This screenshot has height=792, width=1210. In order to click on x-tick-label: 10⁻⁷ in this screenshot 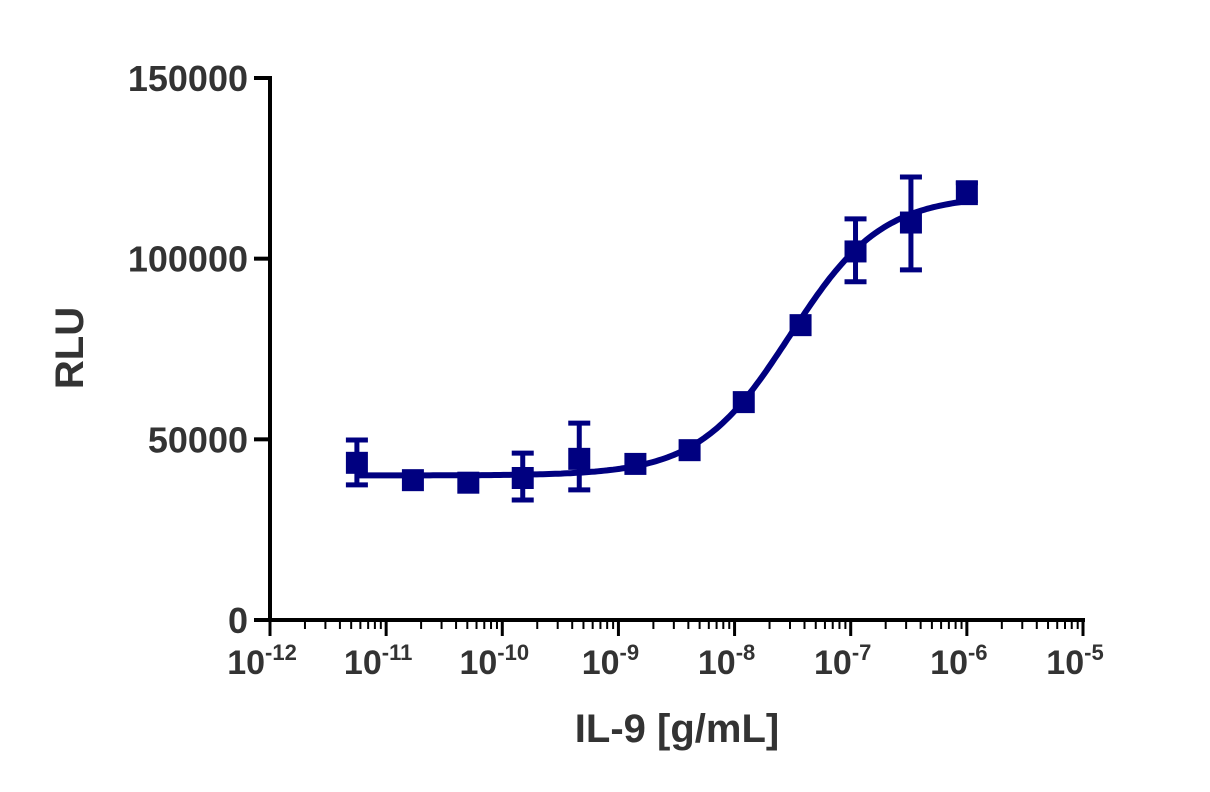, I will do `click(842, 661)`.